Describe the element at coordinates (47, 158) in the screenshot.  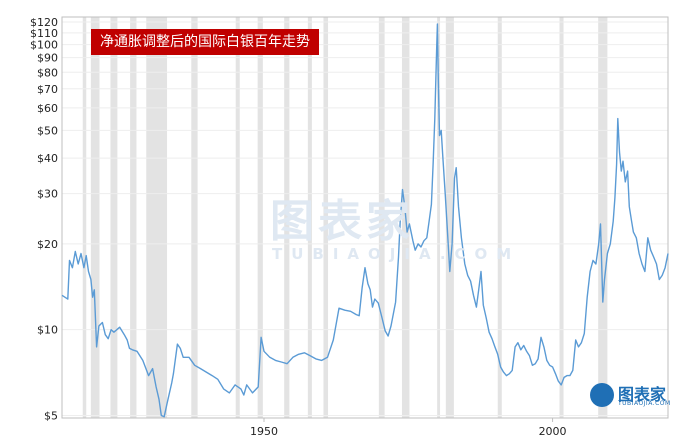
I see `y-tick-label: $40` at that location.